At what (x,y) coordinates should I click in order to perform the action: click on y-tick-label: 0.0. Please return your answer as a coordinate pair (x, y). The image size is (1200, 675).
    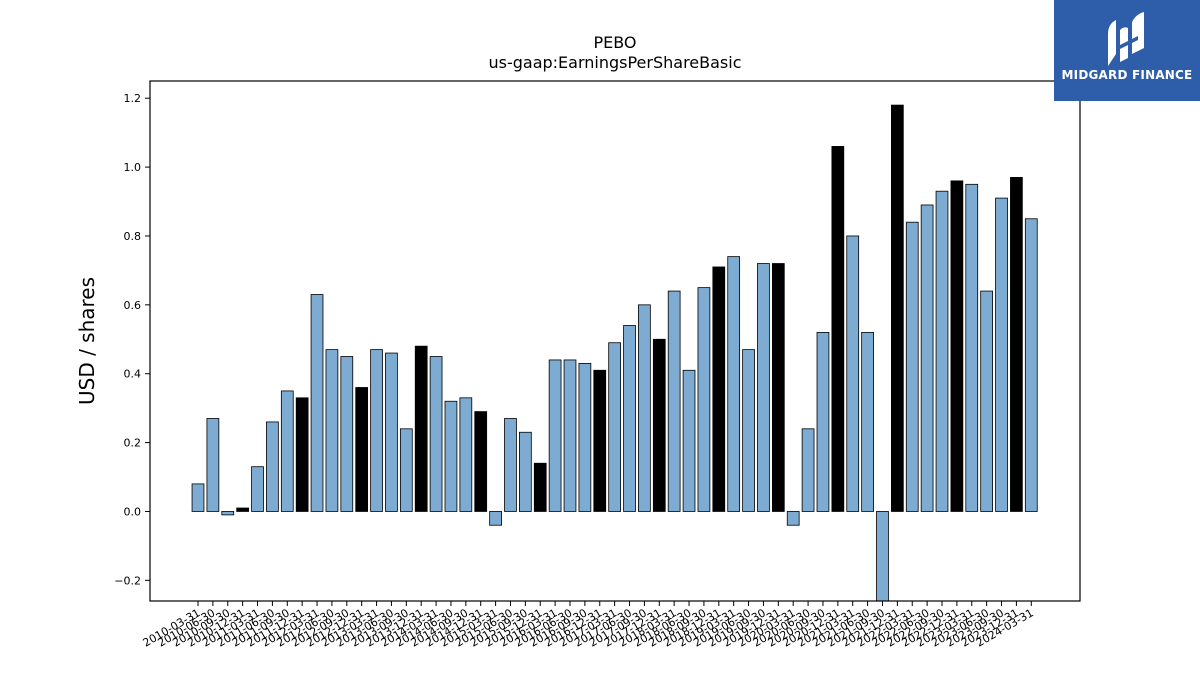
    Looking at the image, I should click on (133, 511).